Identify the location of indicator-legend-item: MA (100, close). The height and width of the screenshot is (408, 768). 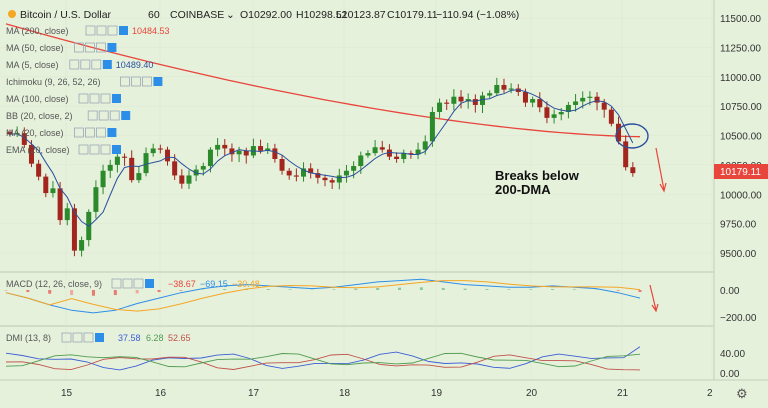
(63, 98).